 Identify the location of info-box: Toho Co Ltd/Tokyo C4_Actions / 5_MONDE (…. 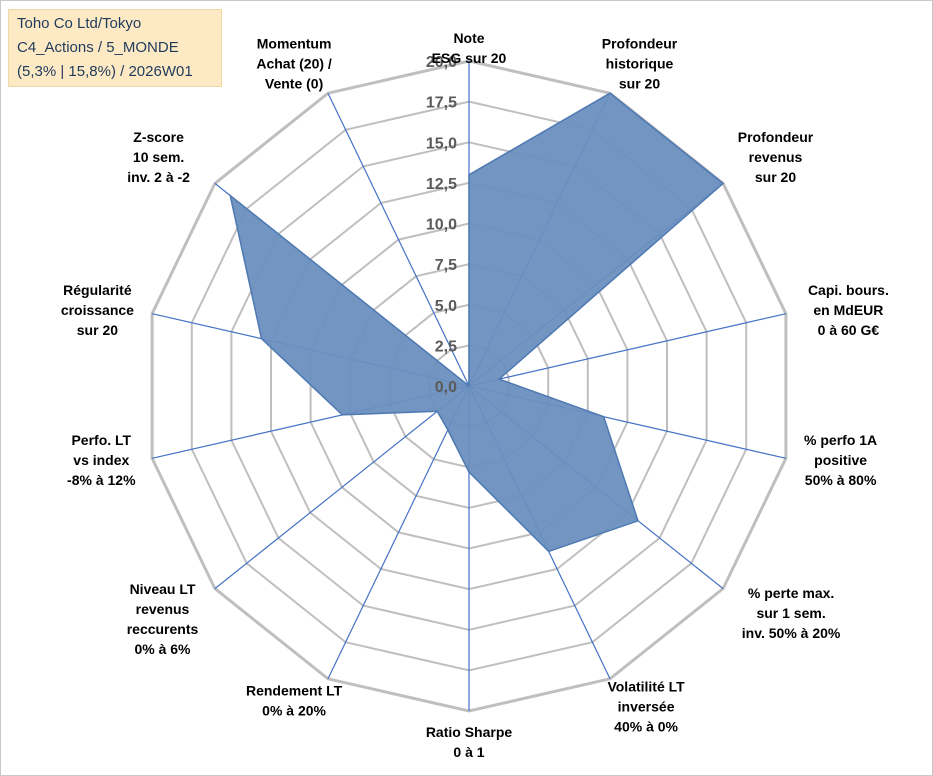
(115, 48).